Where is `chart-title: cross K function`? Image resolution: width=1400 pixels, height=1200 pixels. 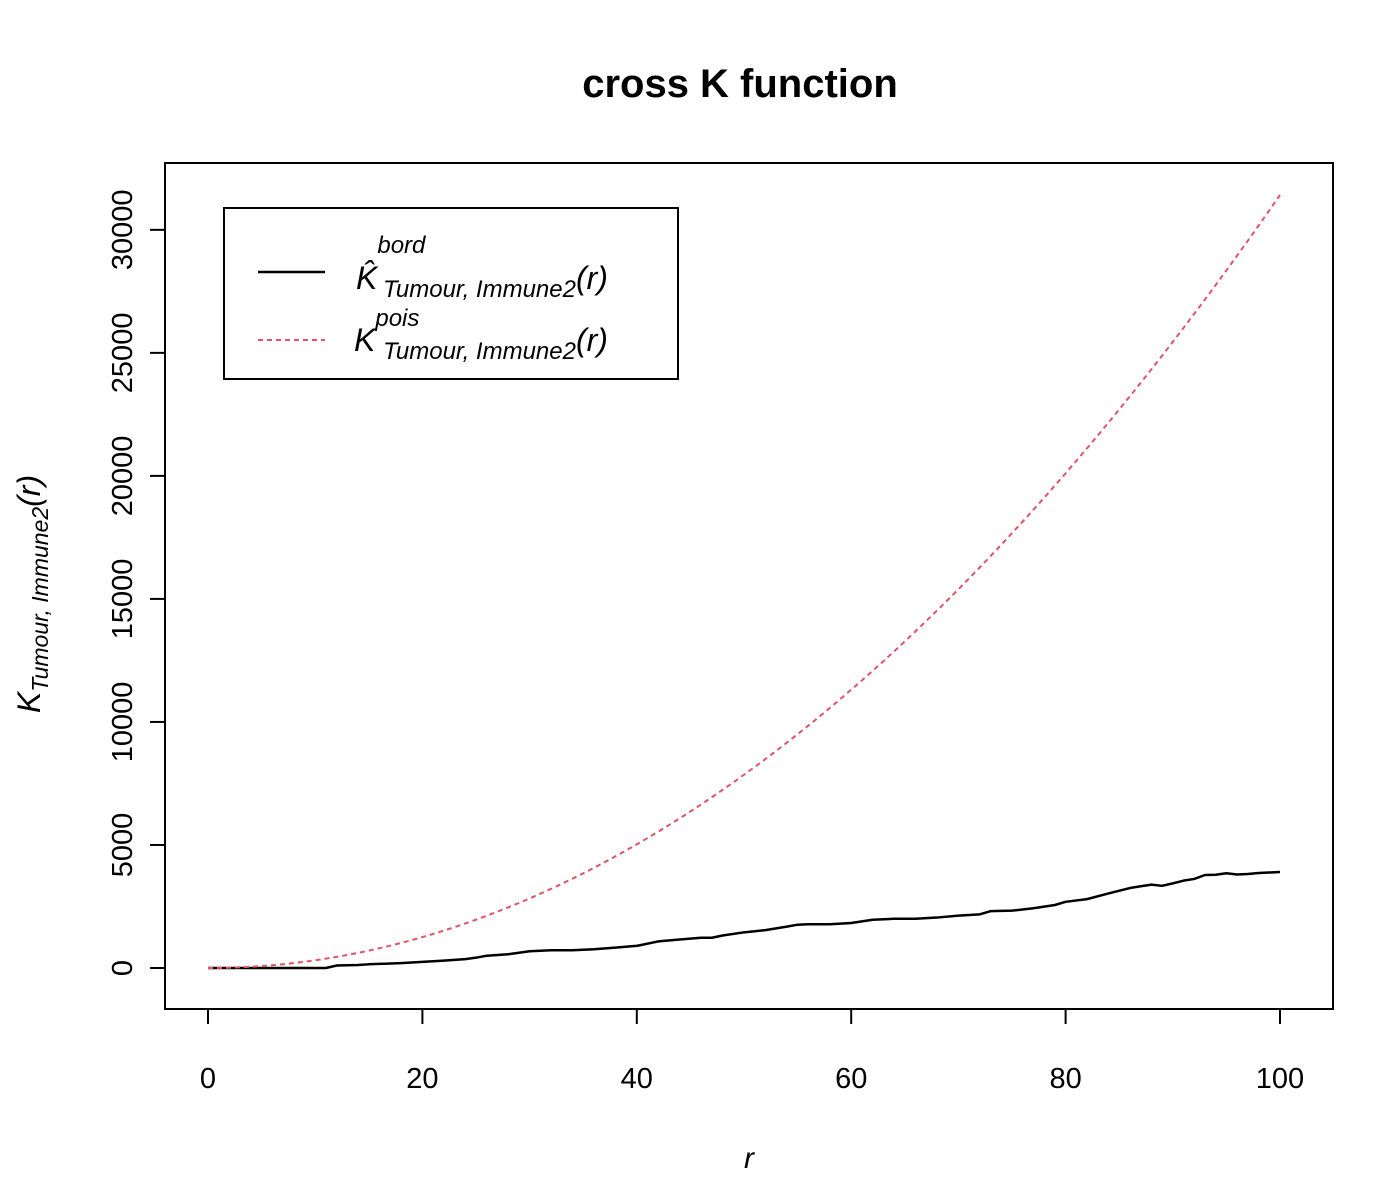 chart-title: cross K function is located at coordinates (740, 84).